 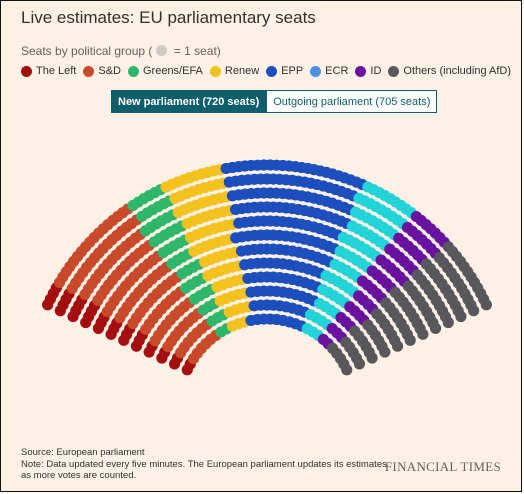 What do you see at coordinates (109, 71) in the screenshot?
I see `legend-label: S&D` at bounding box center [109, 71].